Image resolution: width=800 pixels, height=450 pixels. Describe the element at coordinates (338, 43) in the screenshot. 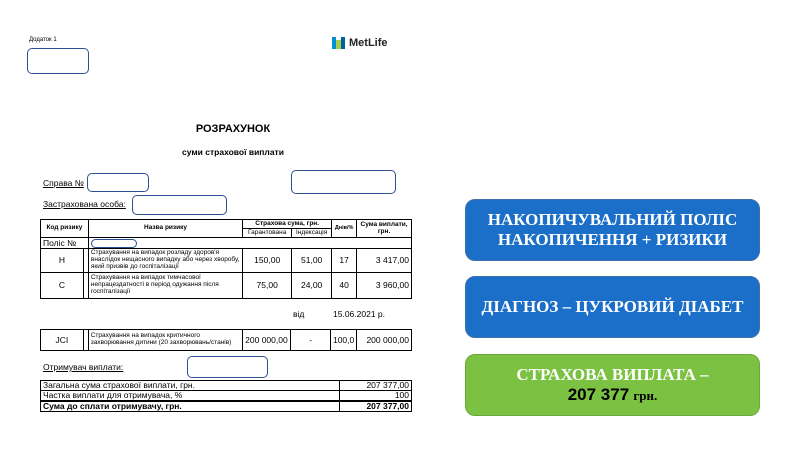

I see `metlife-logo-icon` at that location.